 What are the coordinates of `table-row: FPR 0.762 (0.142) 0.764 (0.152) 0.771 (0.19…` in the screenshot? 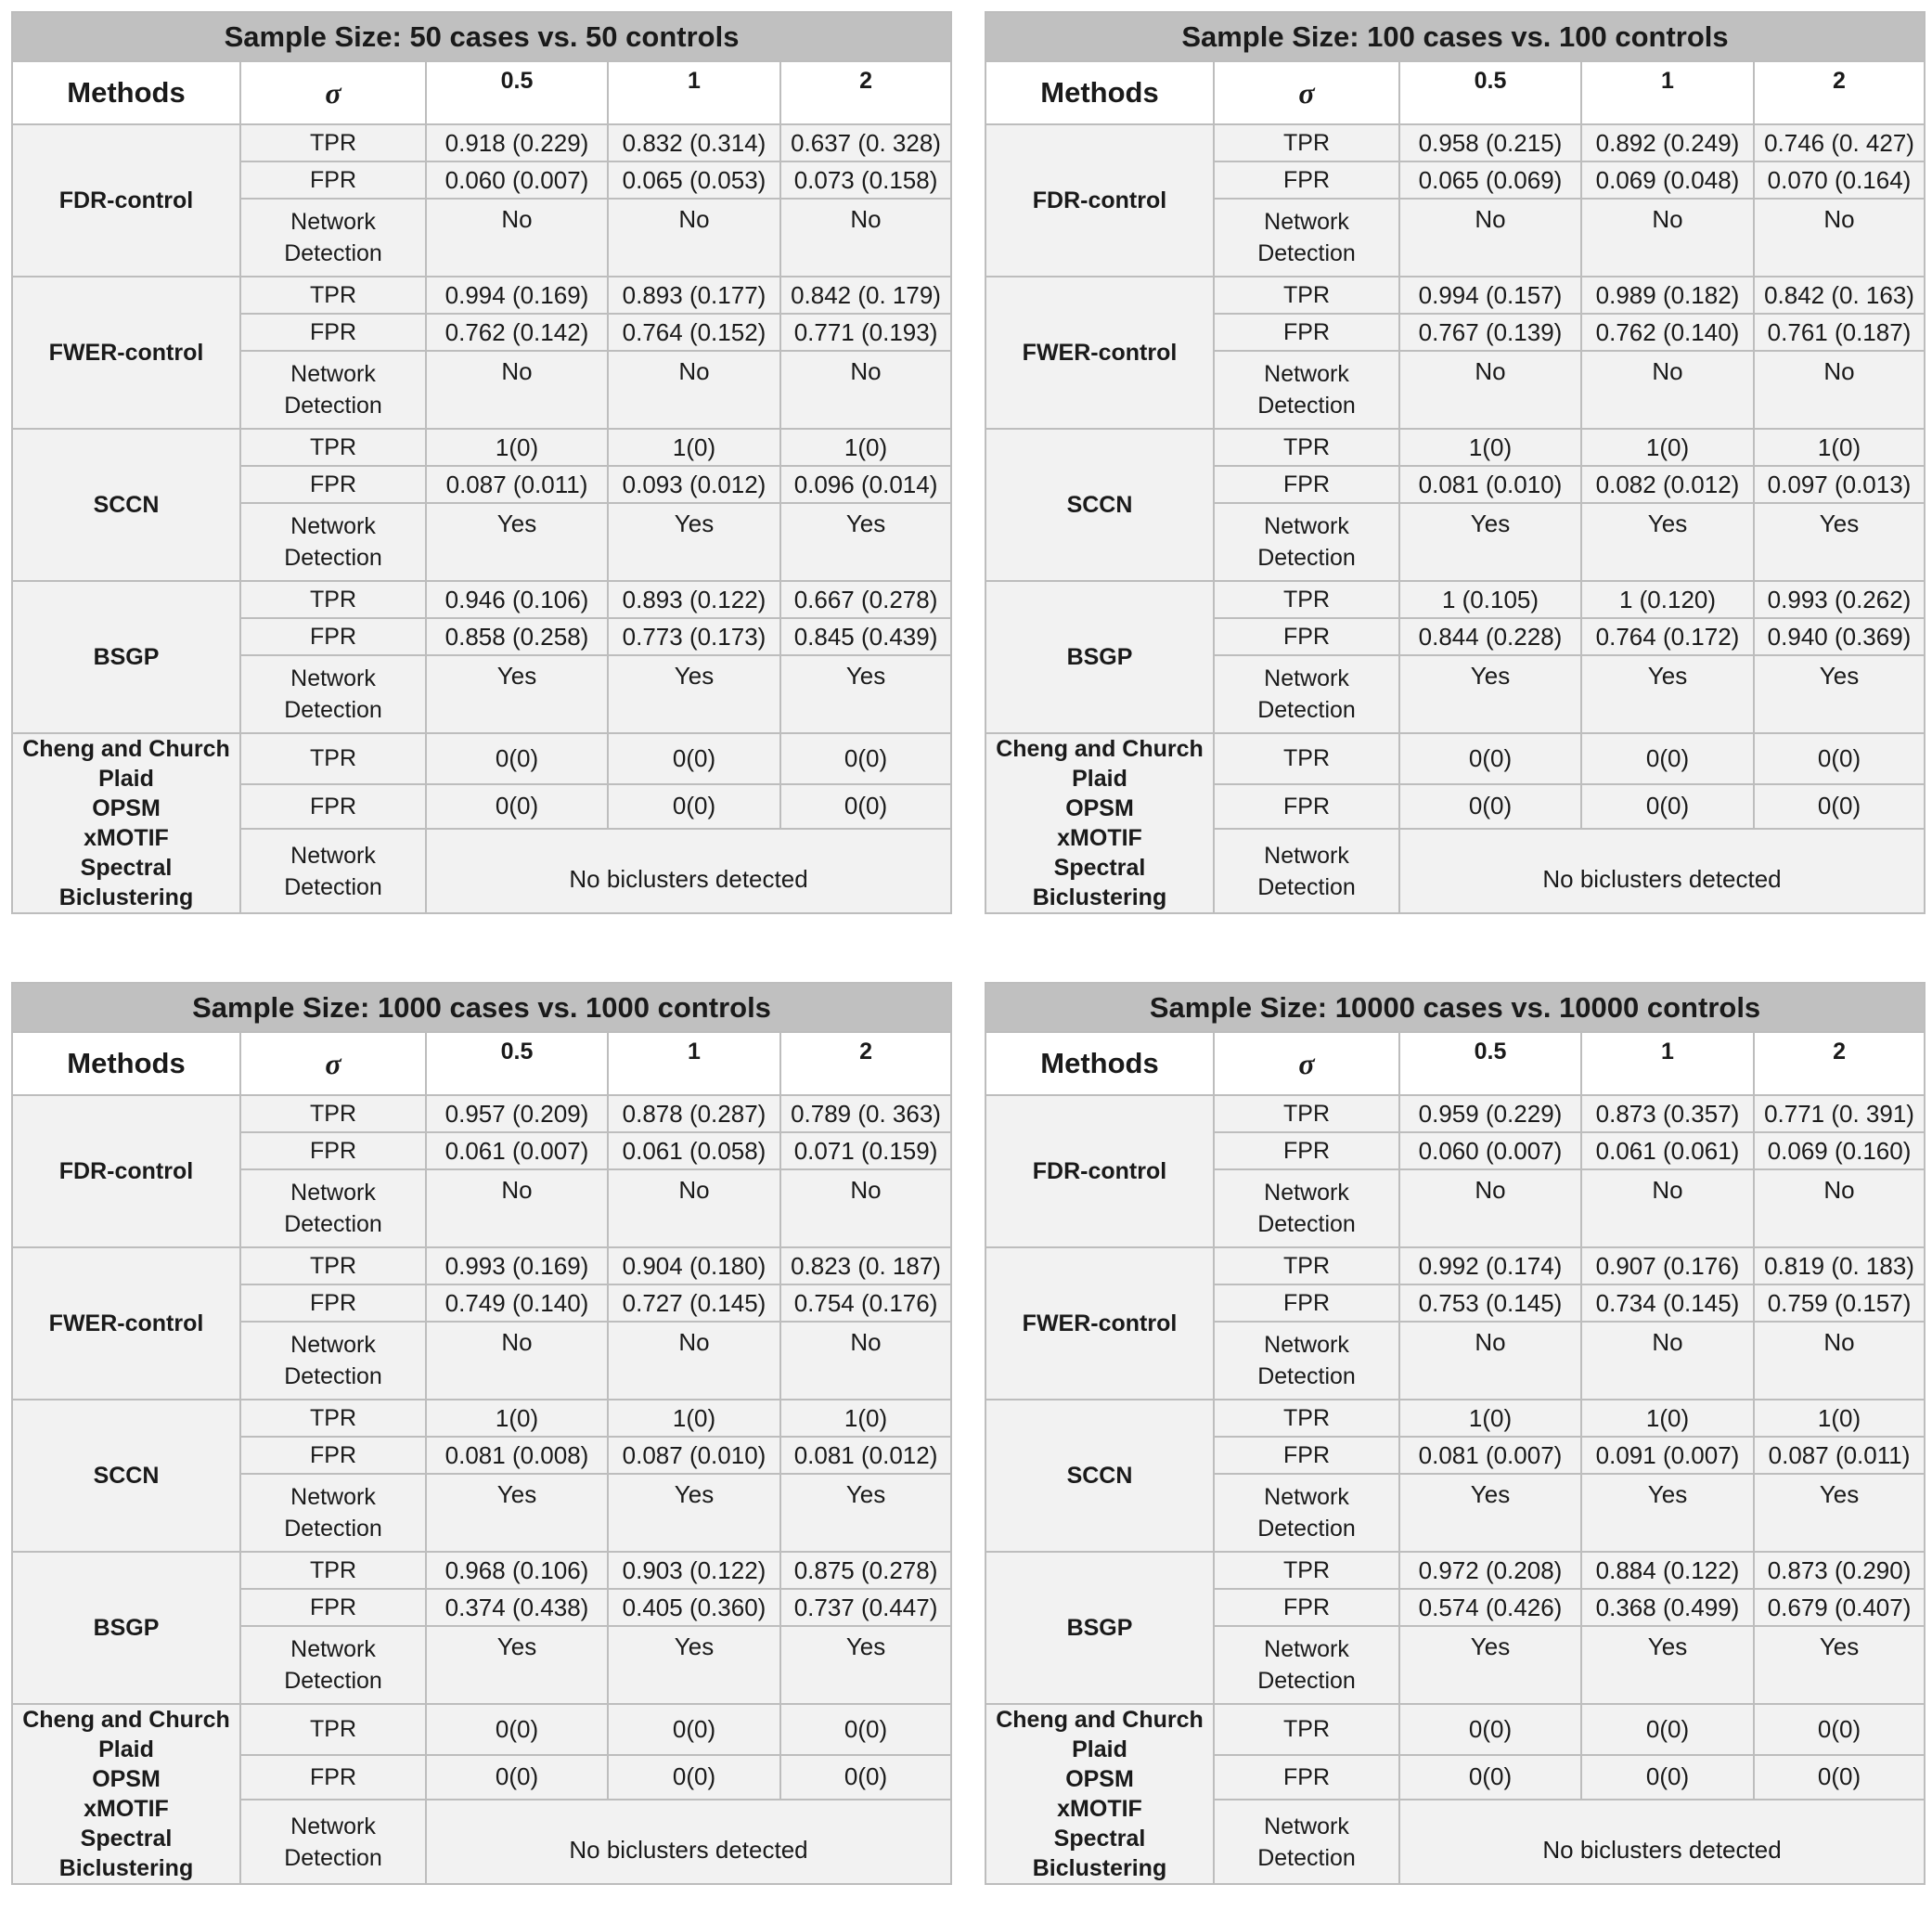 It's located at (483, 332).